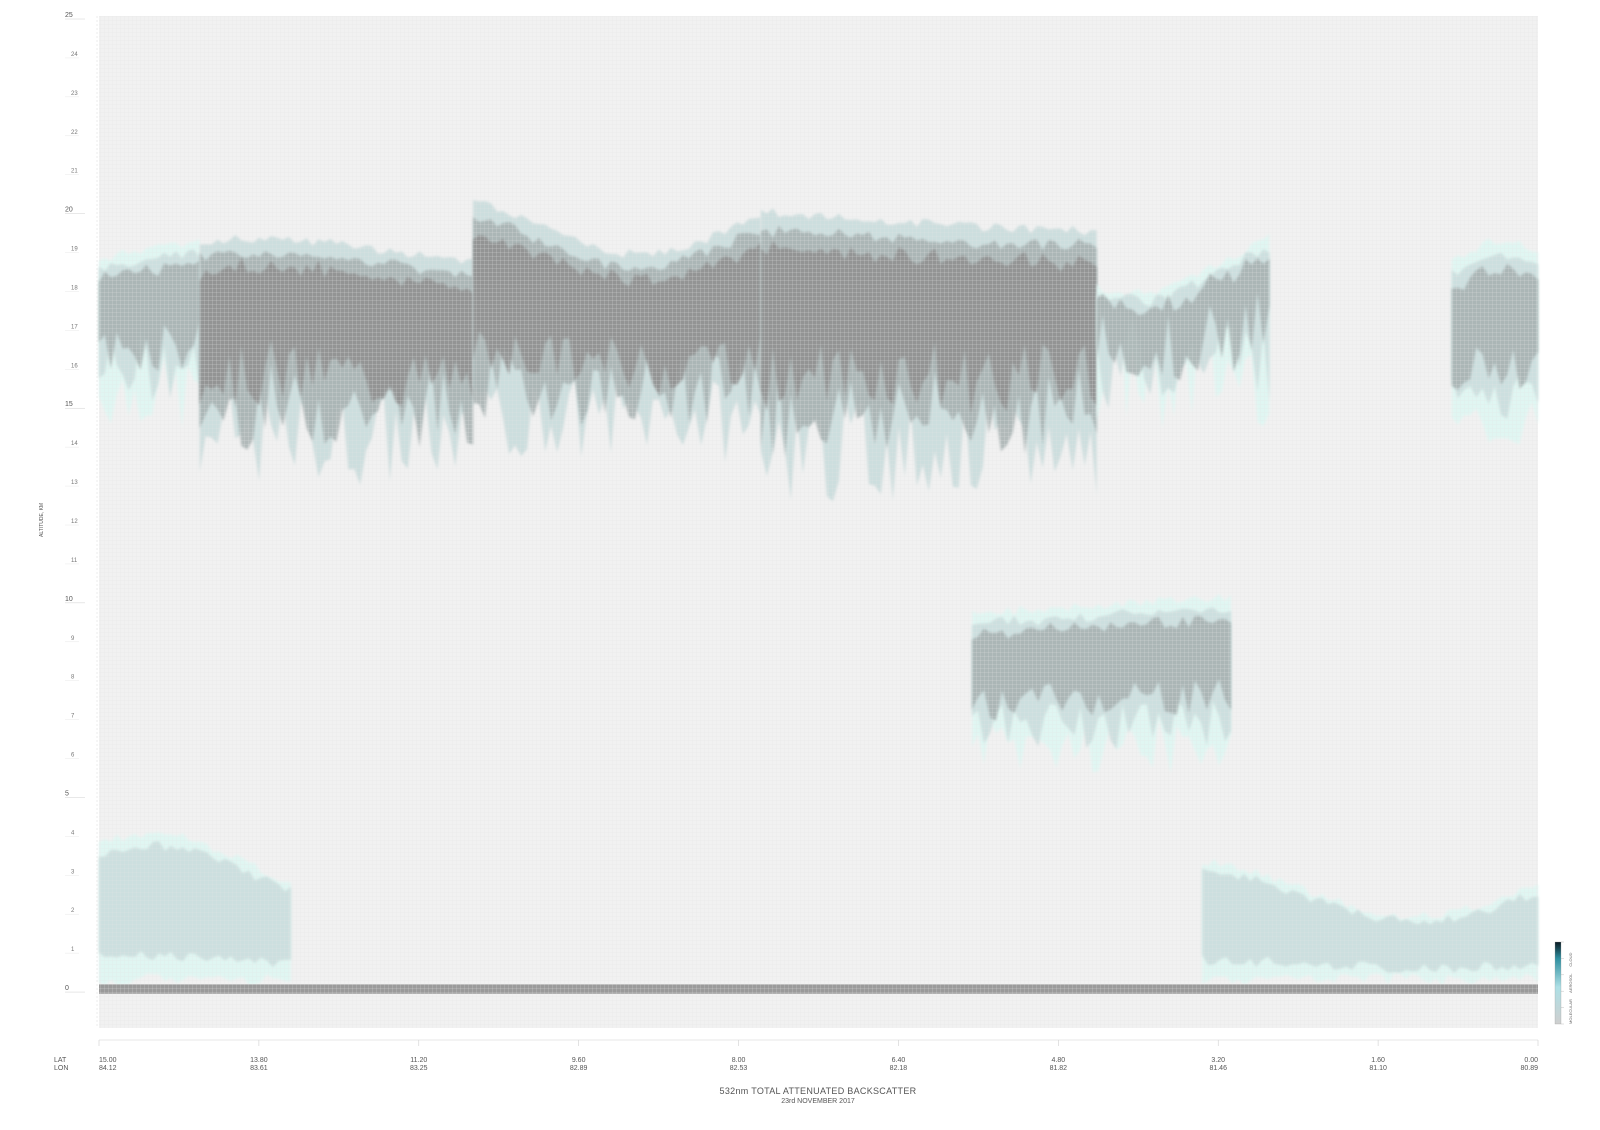 Image resolution: width=1600 pixels, height=1130 pixels. I want to click on color-legend: MOLECULAR AEROSOL CLOUD, so click(1563, 983).